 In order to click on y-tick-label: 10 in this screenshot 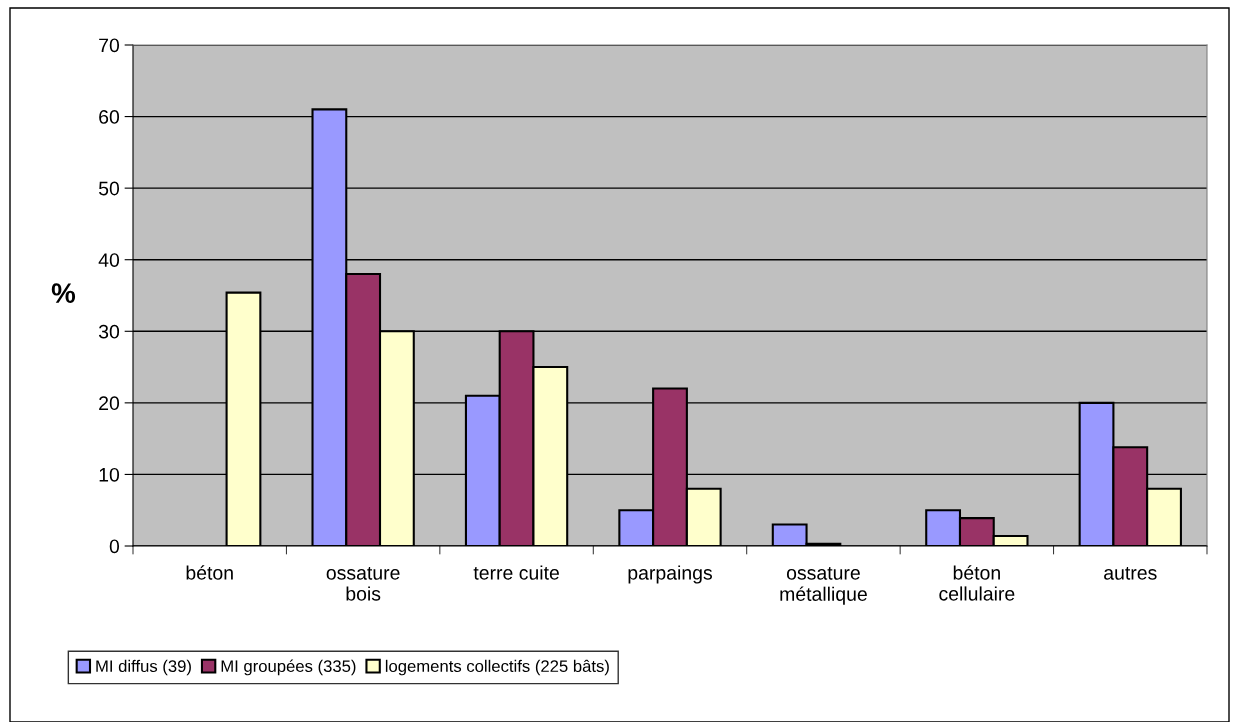, I will do `click(109, 474)`.